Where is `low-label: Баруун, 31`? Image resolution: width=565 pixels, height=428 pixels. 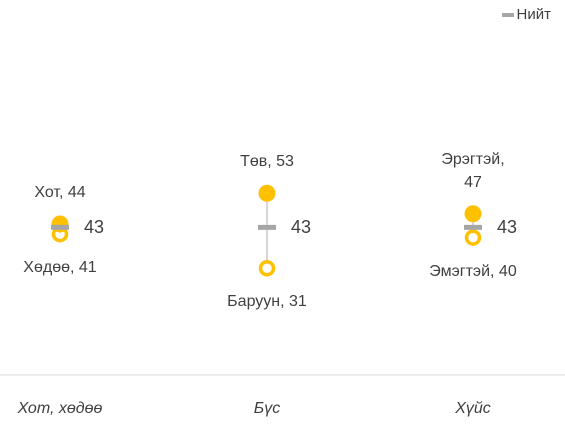 low-label: Баруун, 31 is located at coordinates (267, 302).